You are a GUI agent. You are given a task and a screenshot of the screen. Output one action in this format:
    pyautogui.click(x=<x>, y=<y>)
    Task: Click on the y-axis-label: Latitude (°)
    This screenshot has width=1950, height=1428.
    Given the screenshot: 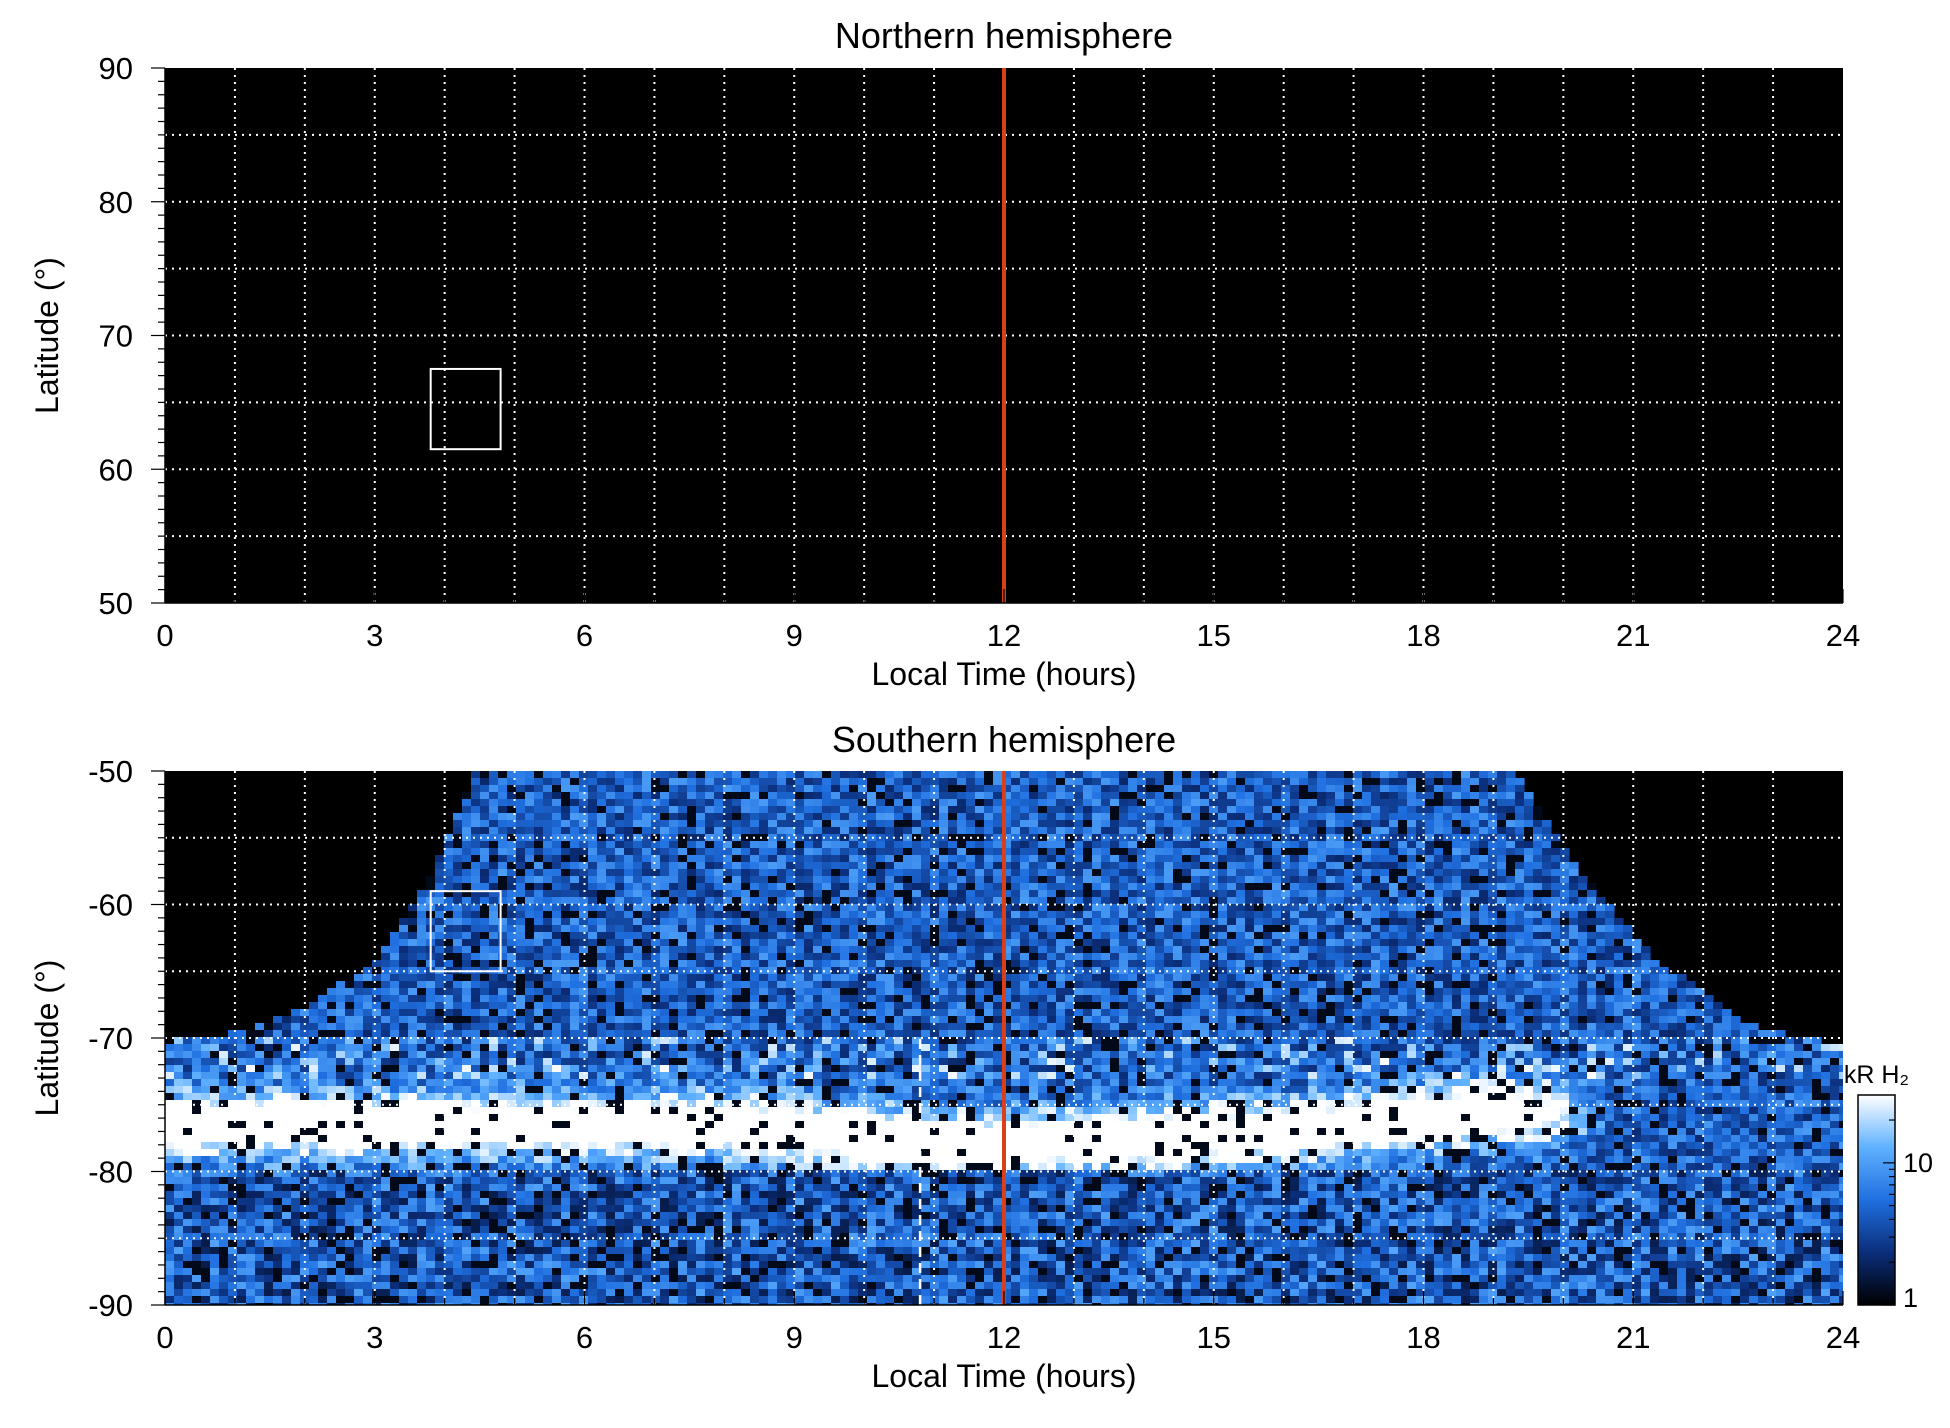 What is the action you would take?
    pyautogui.click(x=47, y=335)
    